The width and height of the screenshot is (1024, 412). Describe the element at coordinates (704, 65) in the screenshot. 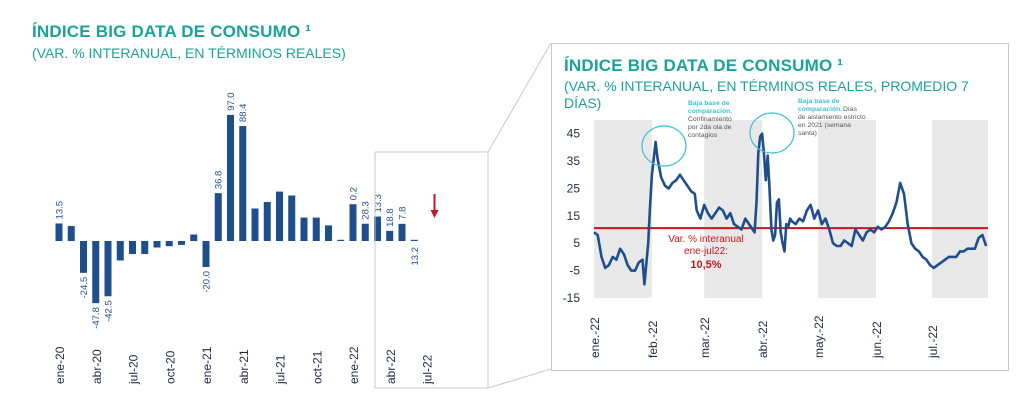

I see `right-chart-title: ÍNDICE BIG DATA DE CONSUMO ¹` at that location.